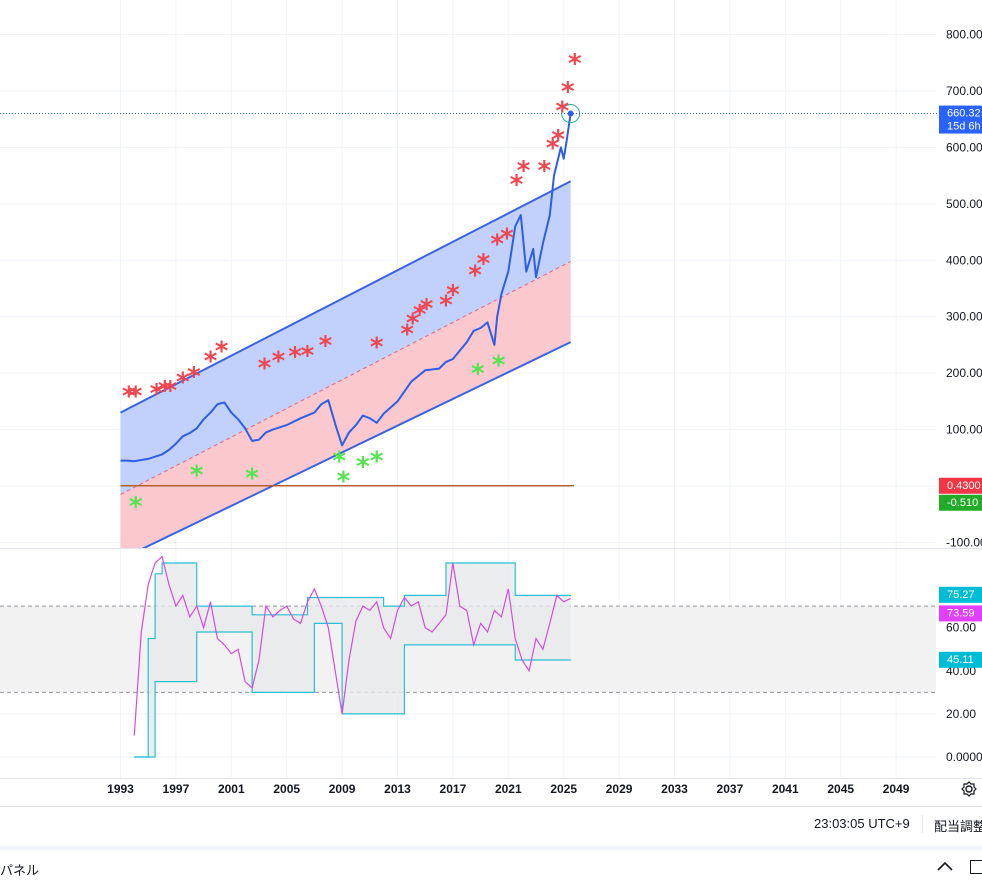 Image resolution: width=982 pixels, height=881 pixels. What do you see at coordinates (964, 91) in the screenshot?
I see `price-tick-label: 700.00` at bounding box center [964, 91].